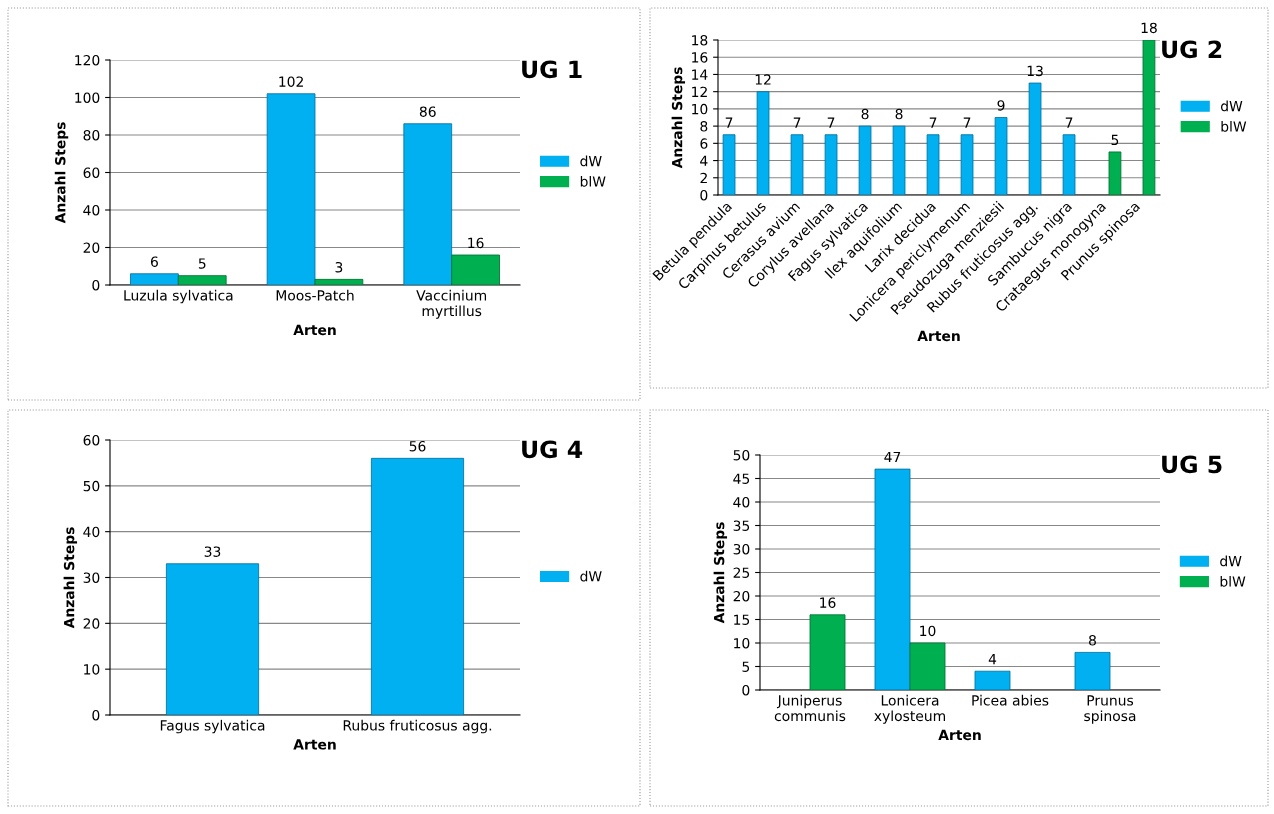 This screenshot has width=1274, height=814. I want to click on data-label: 10, so click(928, 631).